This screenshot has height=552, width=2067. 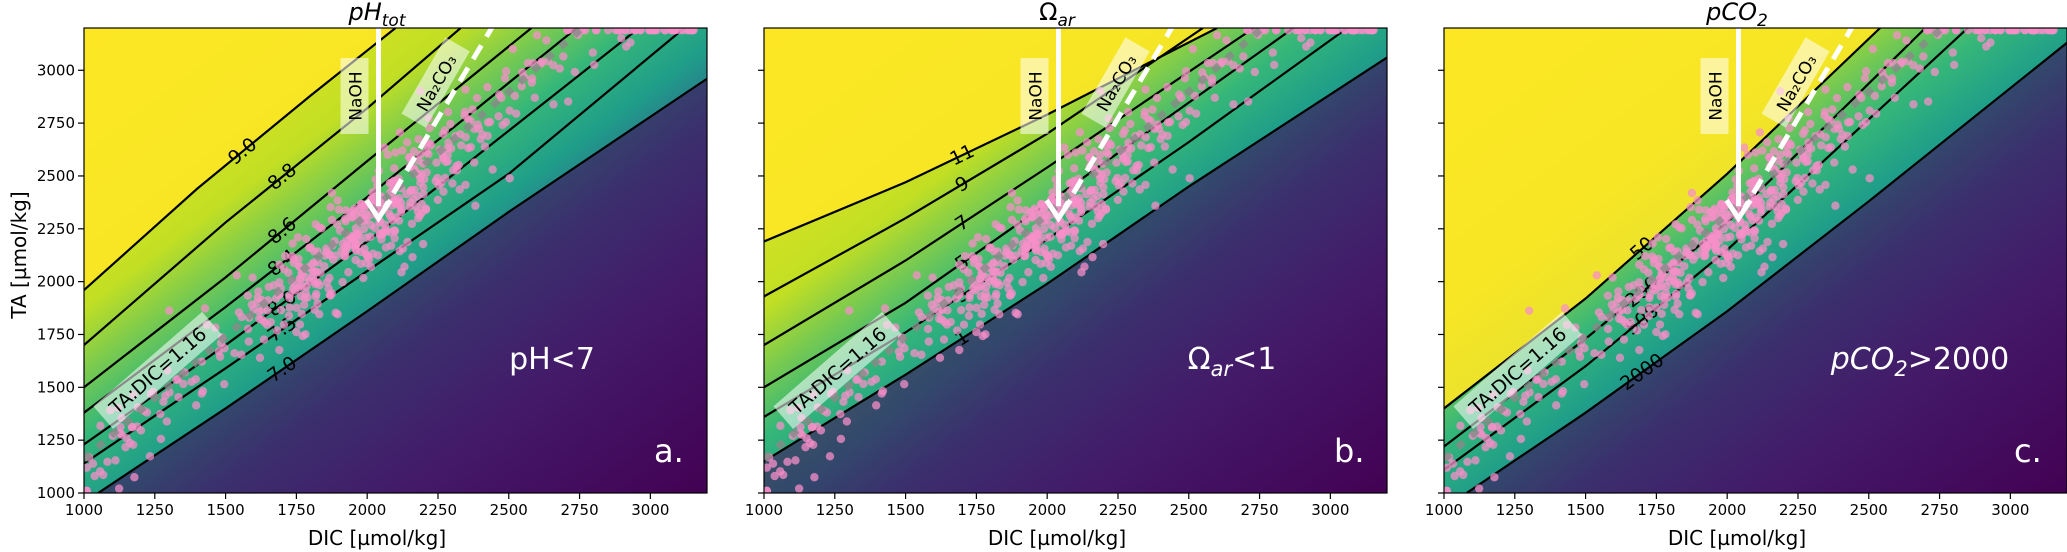 I want to click on region-label-pco2: pCO2>2000, so click(x=1919, y=361).